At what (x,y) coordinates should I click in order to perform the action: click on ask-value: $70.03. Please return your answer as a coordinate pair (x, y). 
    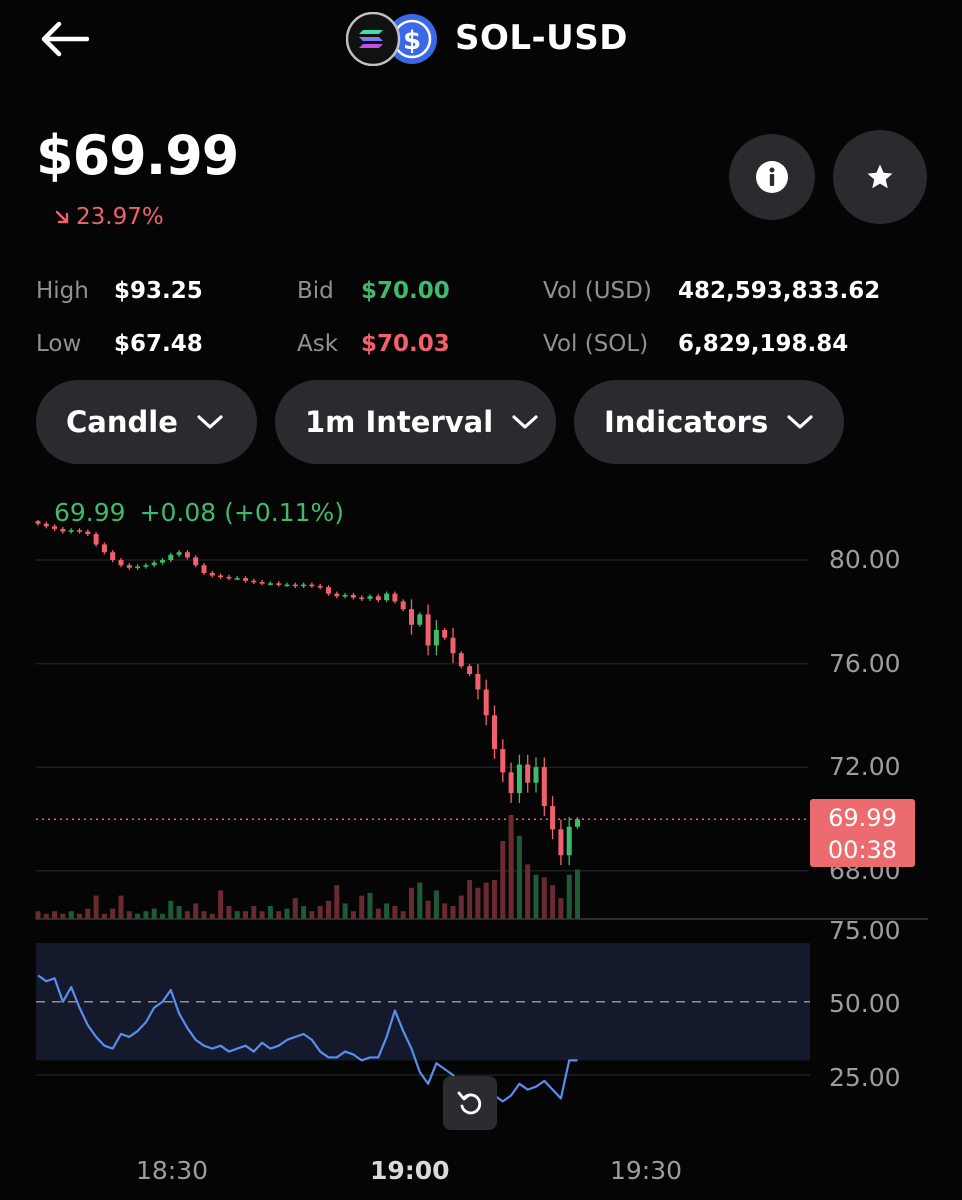
    Looking at the image, I should click on (405, 344).